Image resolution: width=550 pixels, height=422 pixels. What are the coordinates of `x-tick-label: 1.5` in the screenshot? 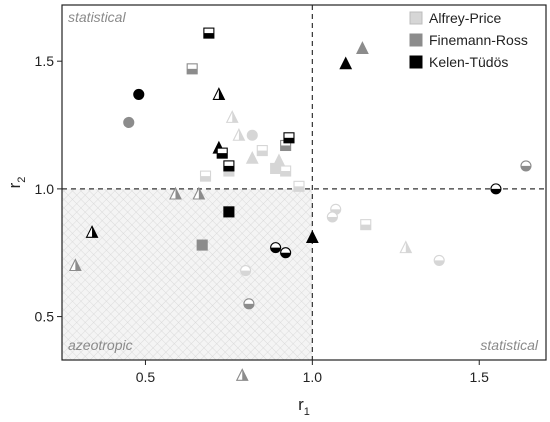 It's located at (480, 377).